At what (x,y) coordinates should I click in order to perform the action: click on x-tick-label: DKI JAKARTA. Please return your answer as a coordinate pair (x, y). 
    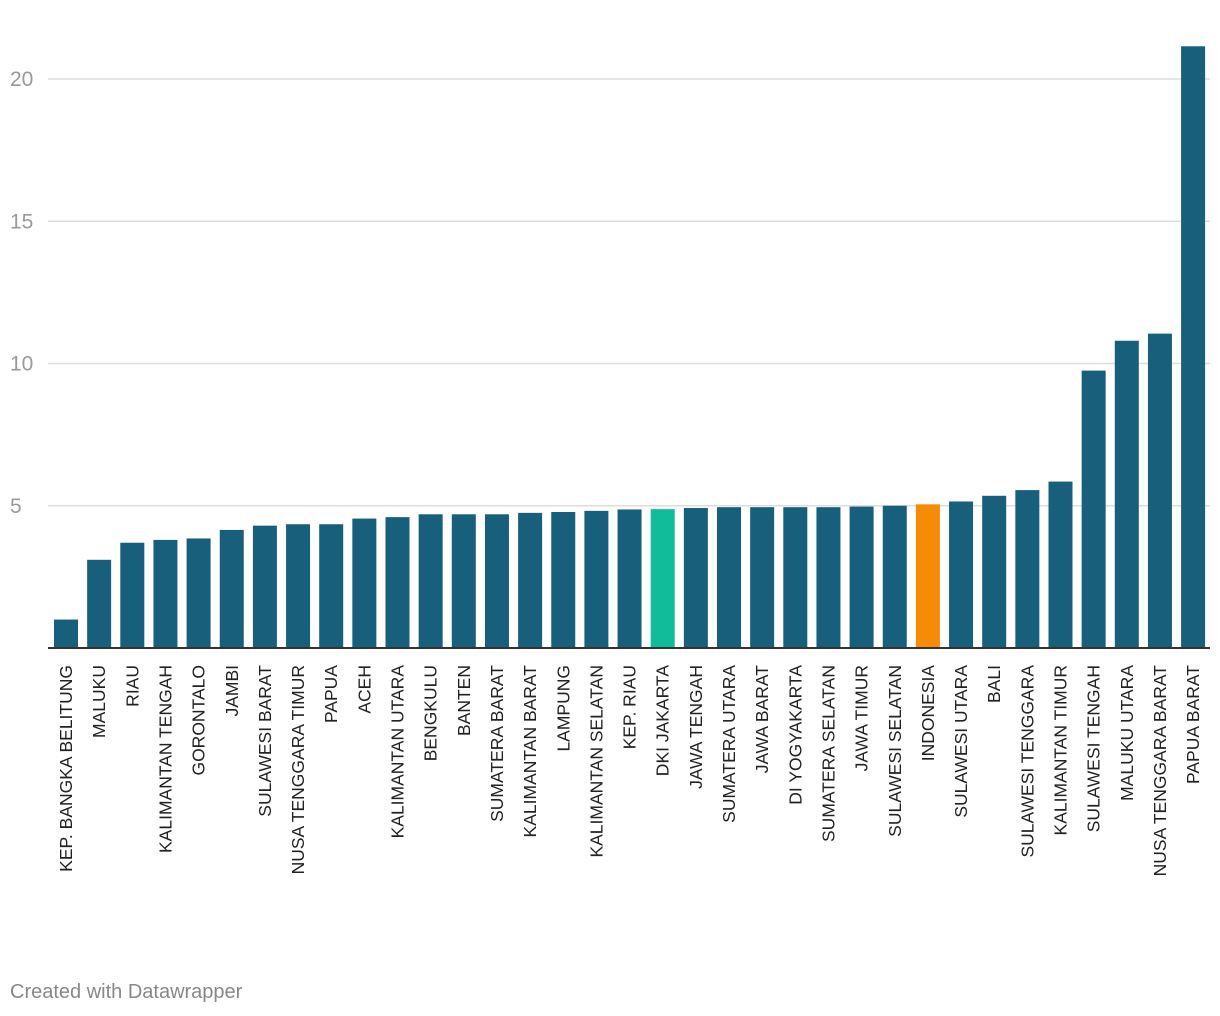
    Looking at the image, I should click on (663, 721).